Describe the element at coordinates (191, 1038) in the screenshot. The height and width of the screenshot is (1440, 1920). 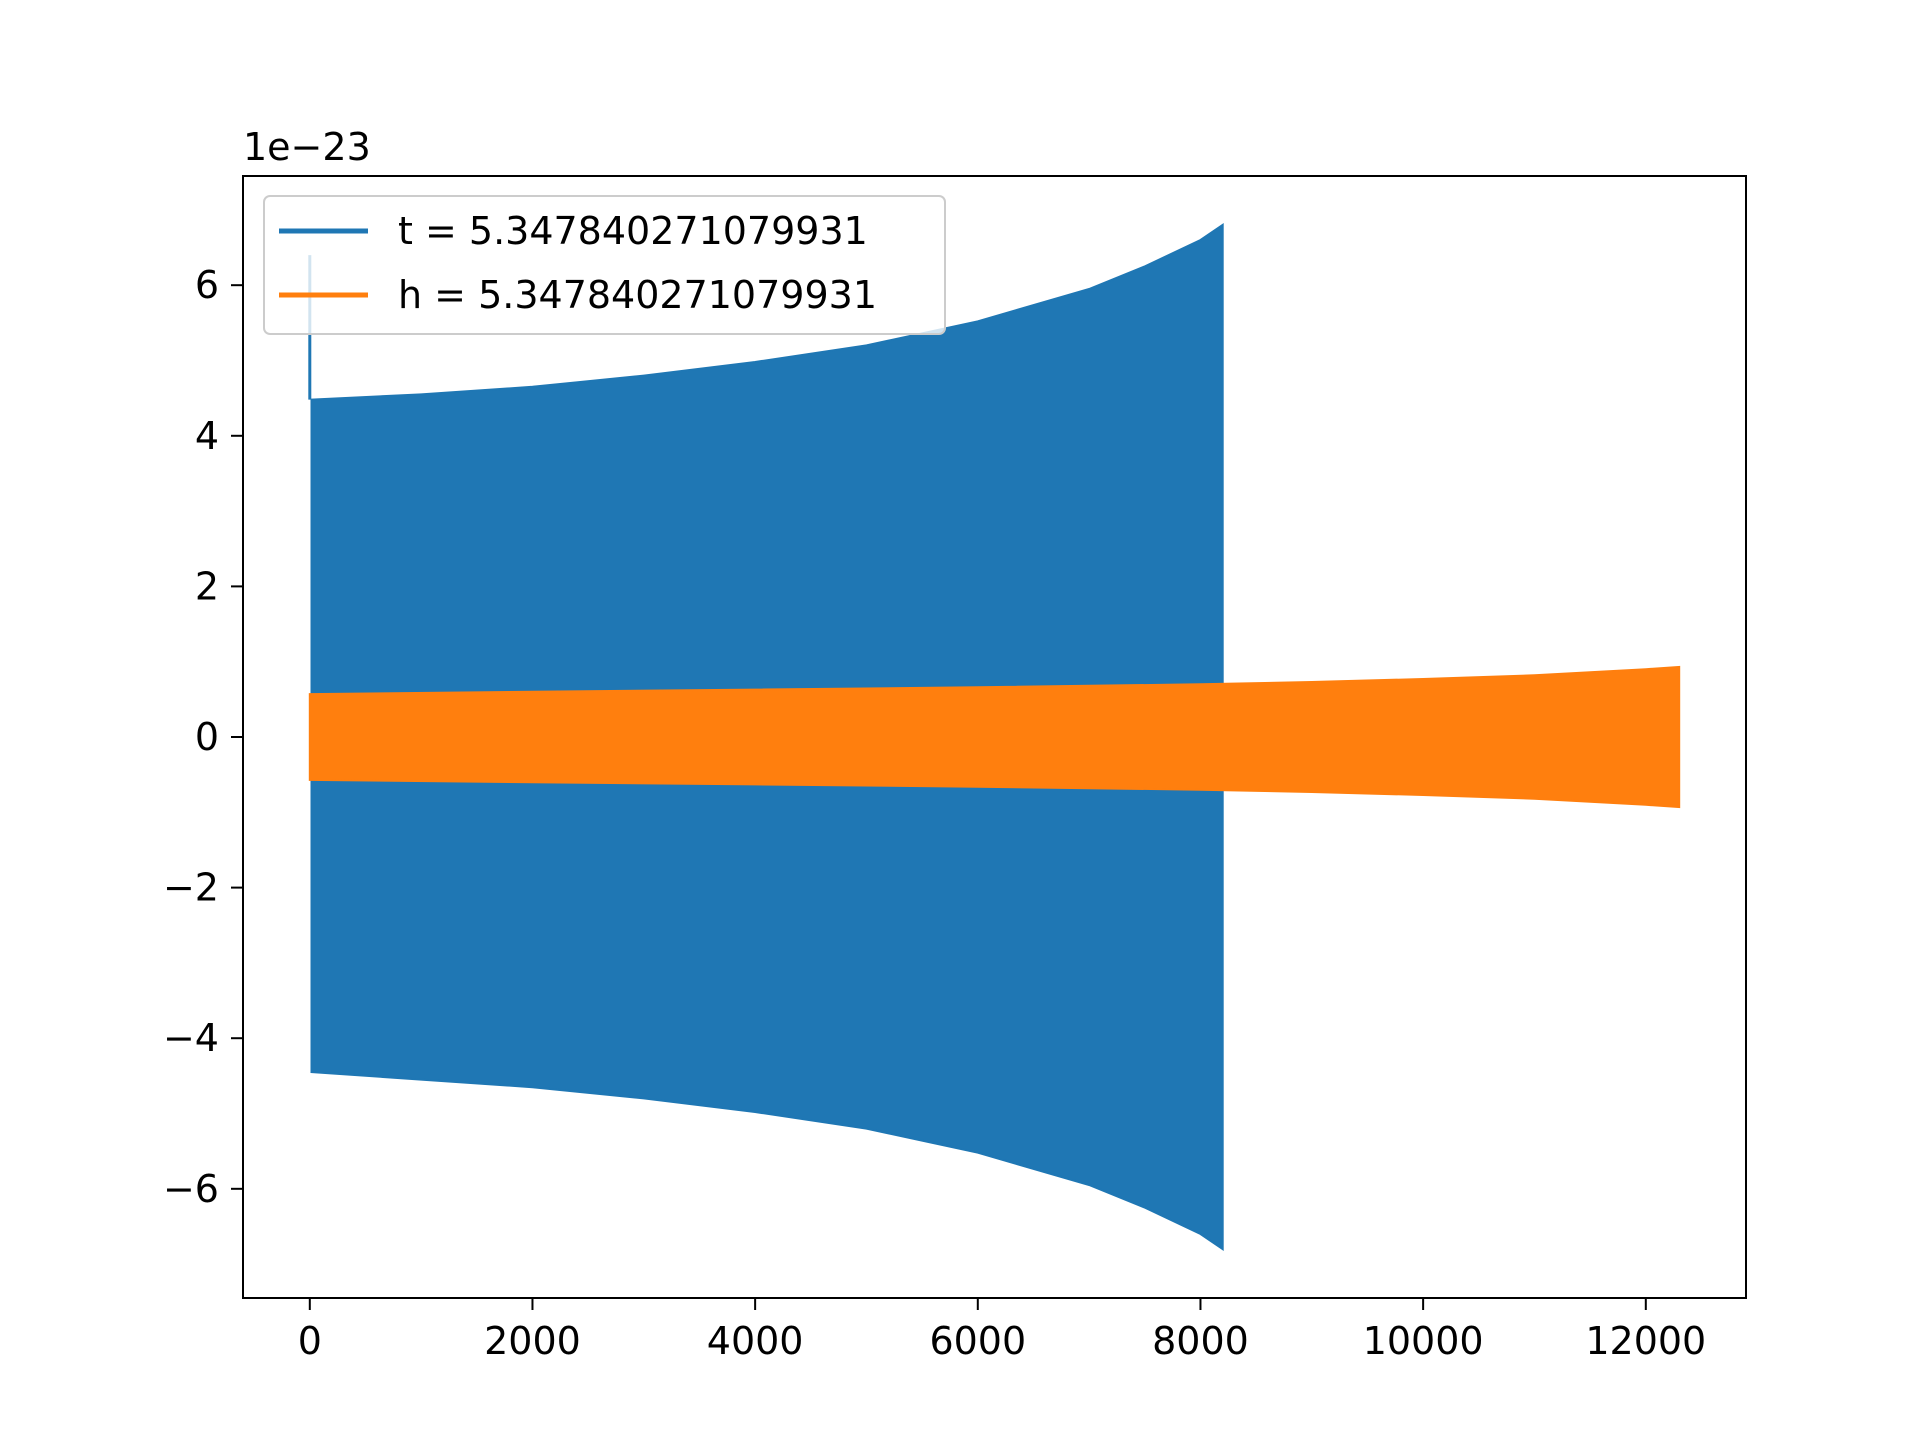
I see `y-tick-label: −4` at that location.